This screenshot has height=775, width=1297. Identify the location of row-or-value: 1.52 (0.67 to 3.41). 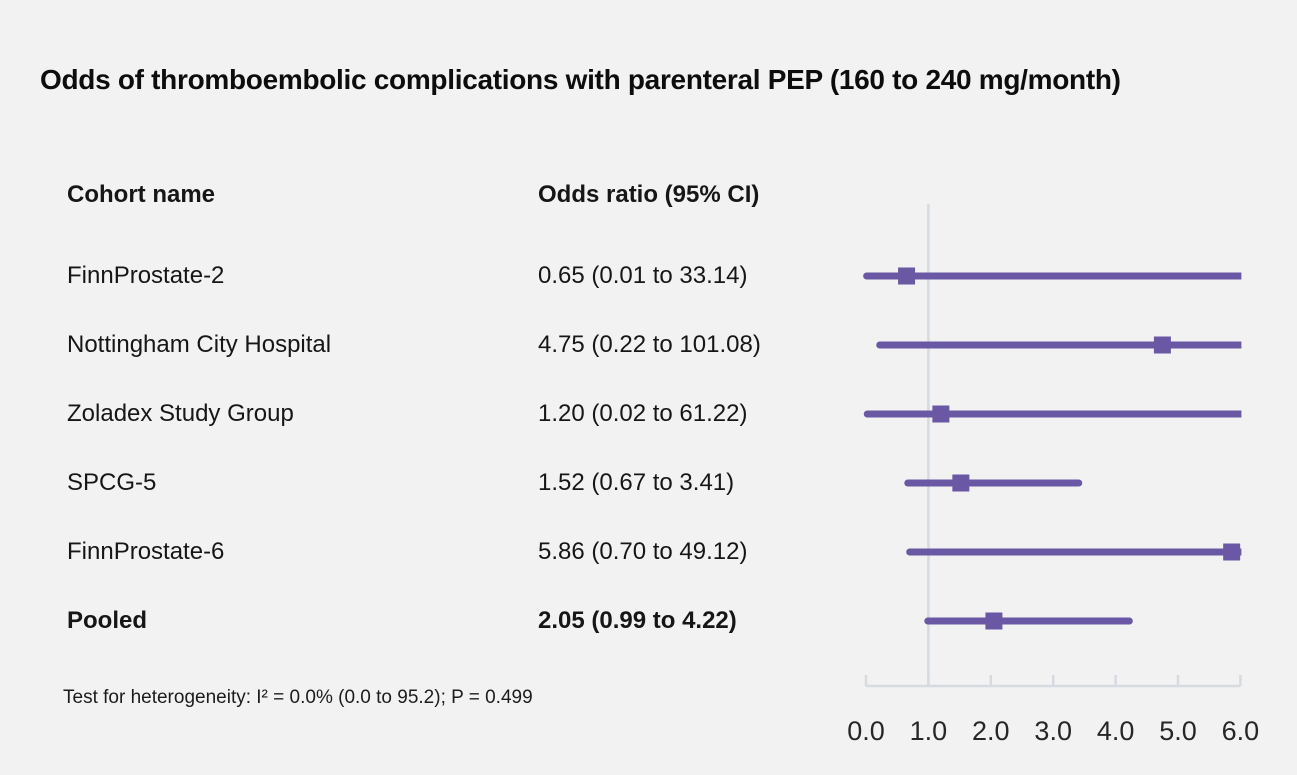
(636, 482).